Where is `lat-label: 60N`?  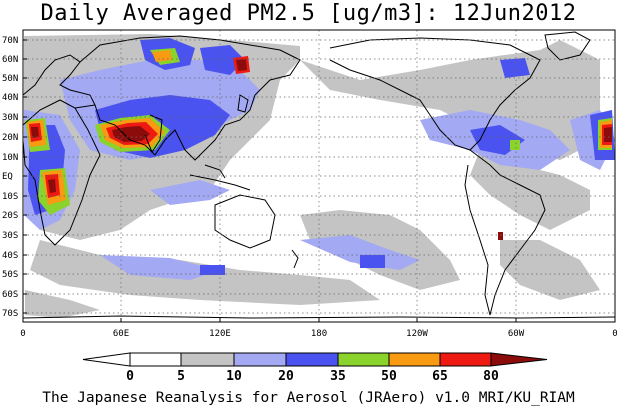
lat-label: 60N is located at coordinates (10, 60).